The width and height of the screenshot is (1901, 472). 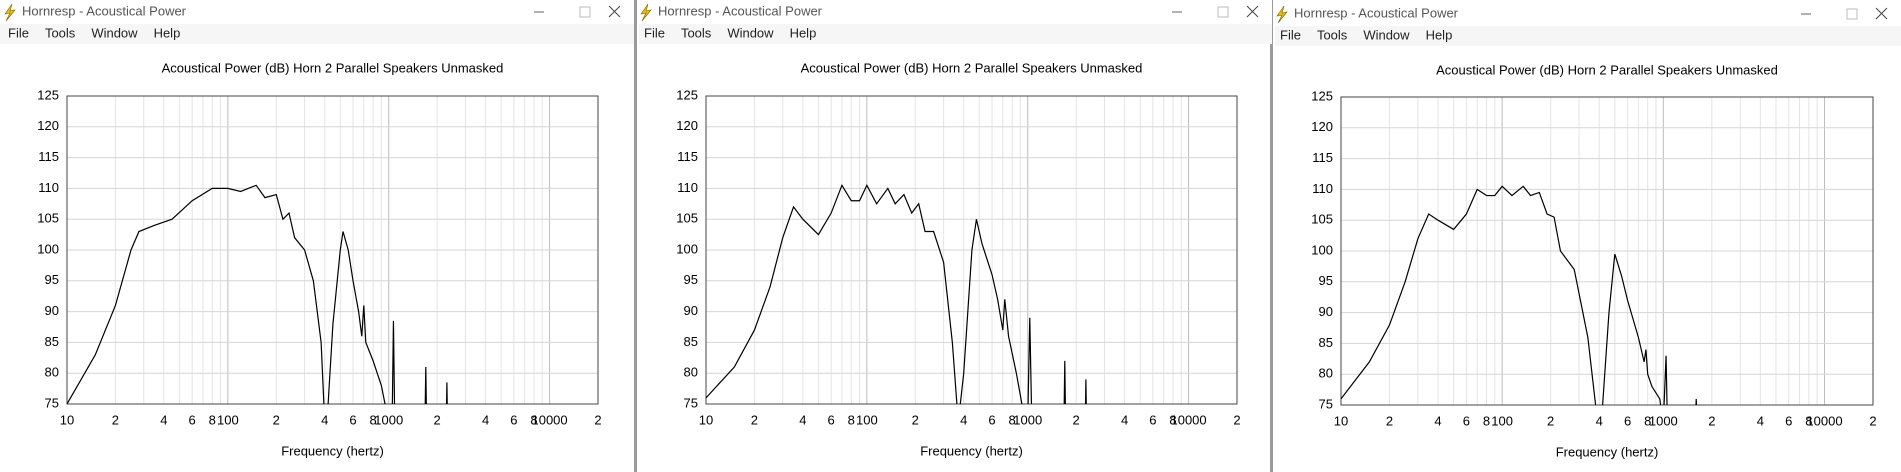 I want to click on x-tick-label: 10000, so click(x=1188, y=419).